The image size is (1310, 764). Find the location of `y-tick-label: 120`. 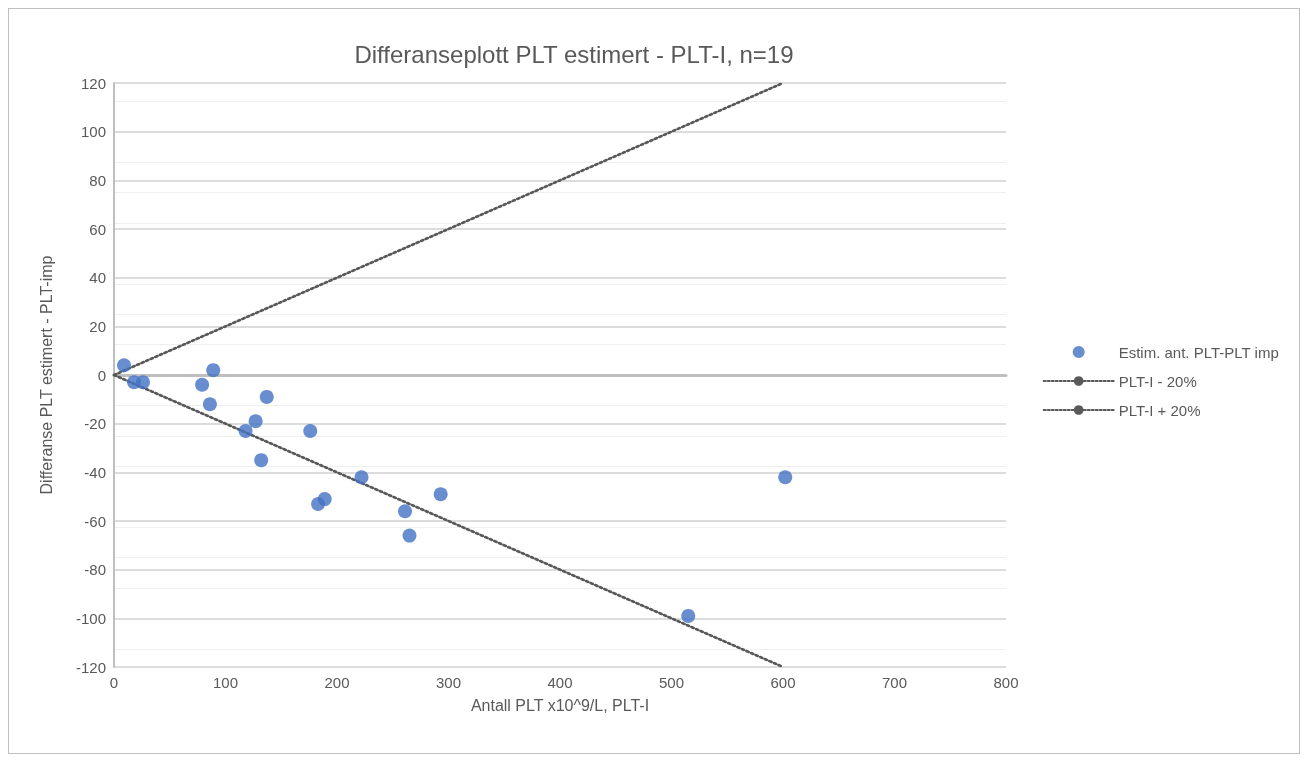

y-tick-label: 120 is located at coordinates (93, 83).